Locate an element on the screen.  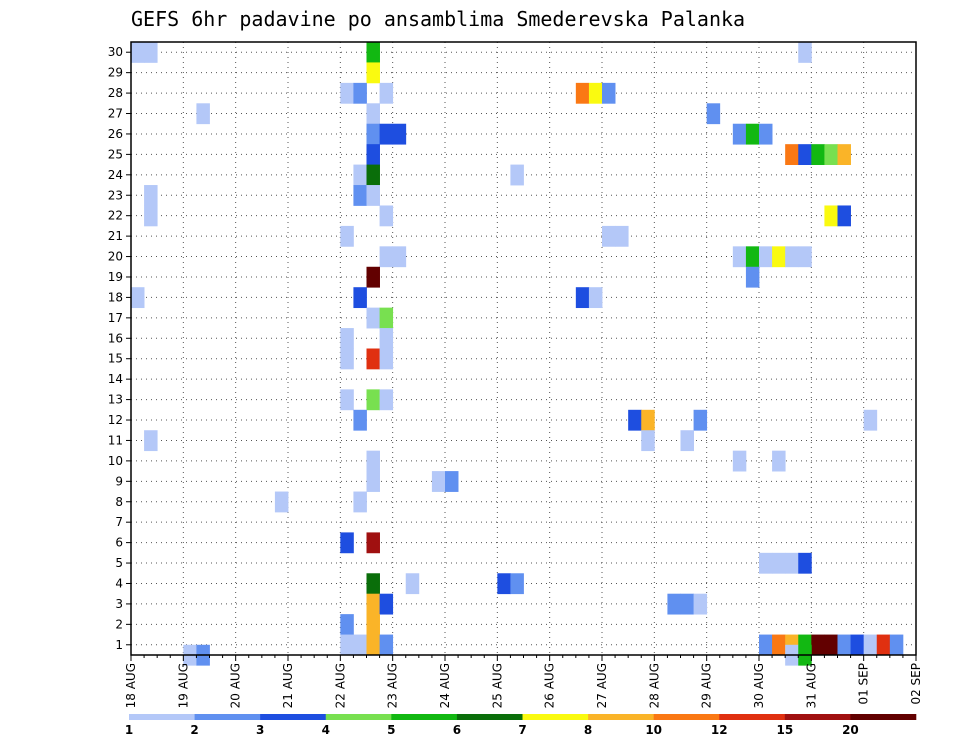
x-tick-label: 30 AUG is located at coordinates (759, 685).